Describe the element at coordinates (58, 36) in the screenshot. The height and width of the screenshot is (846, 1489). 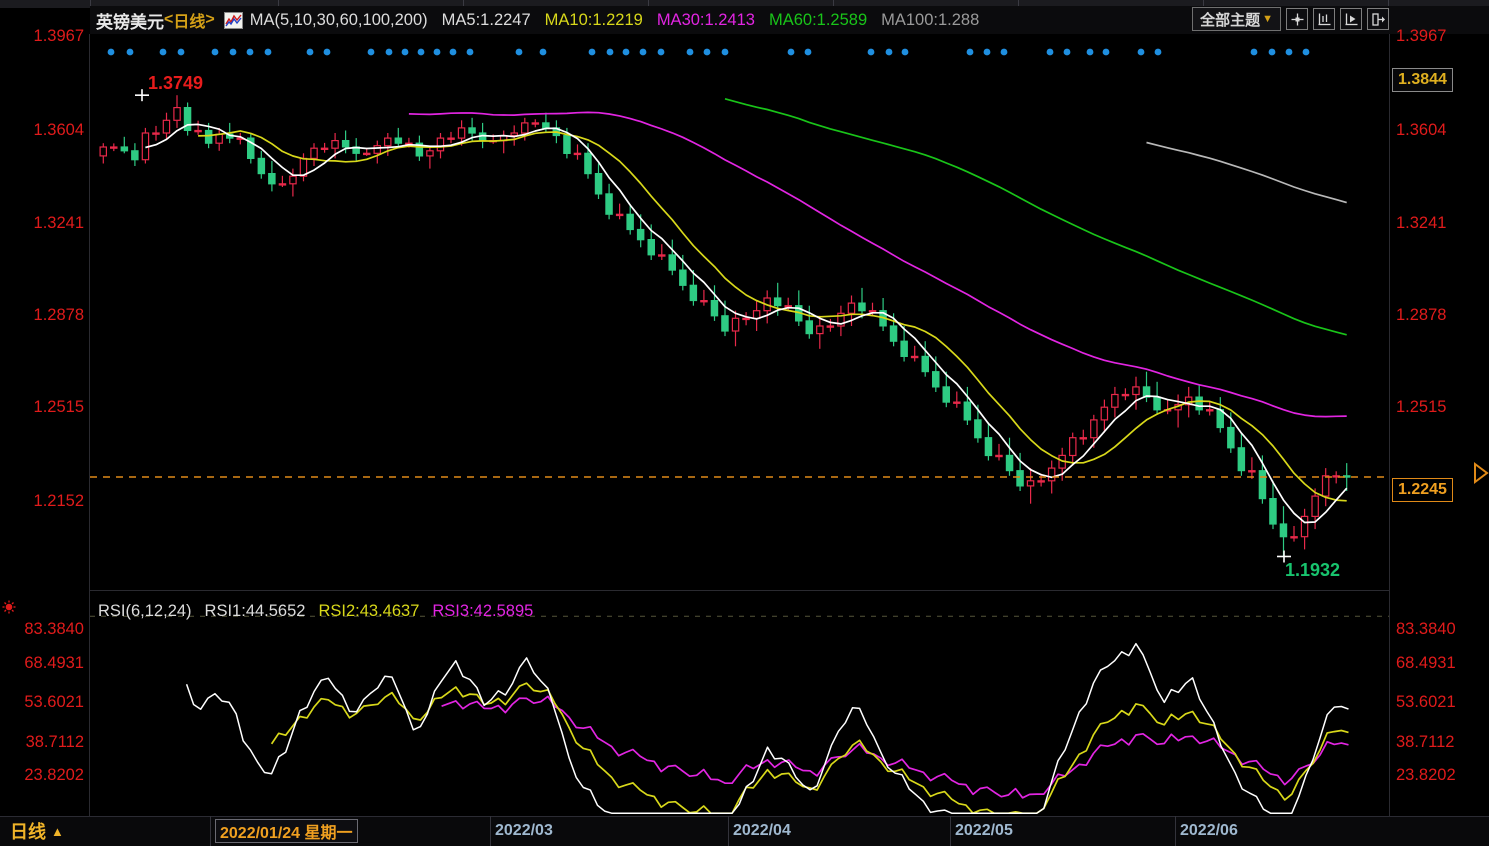
I see `price-tick-left: 1.3967` at that location.